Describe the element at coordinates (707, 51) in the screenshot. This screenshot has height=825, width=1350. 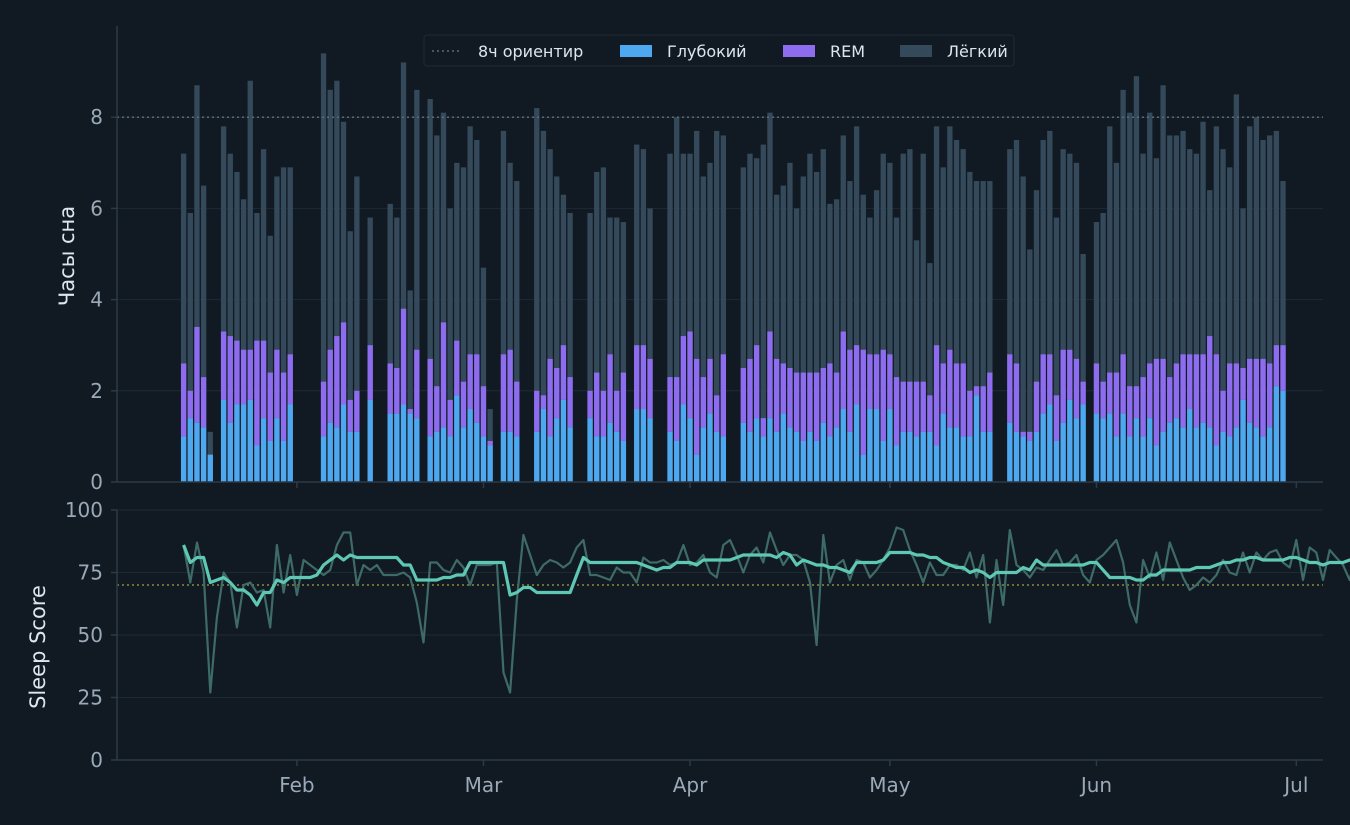
I see `legend-label-deep: Глубокий` at that location.